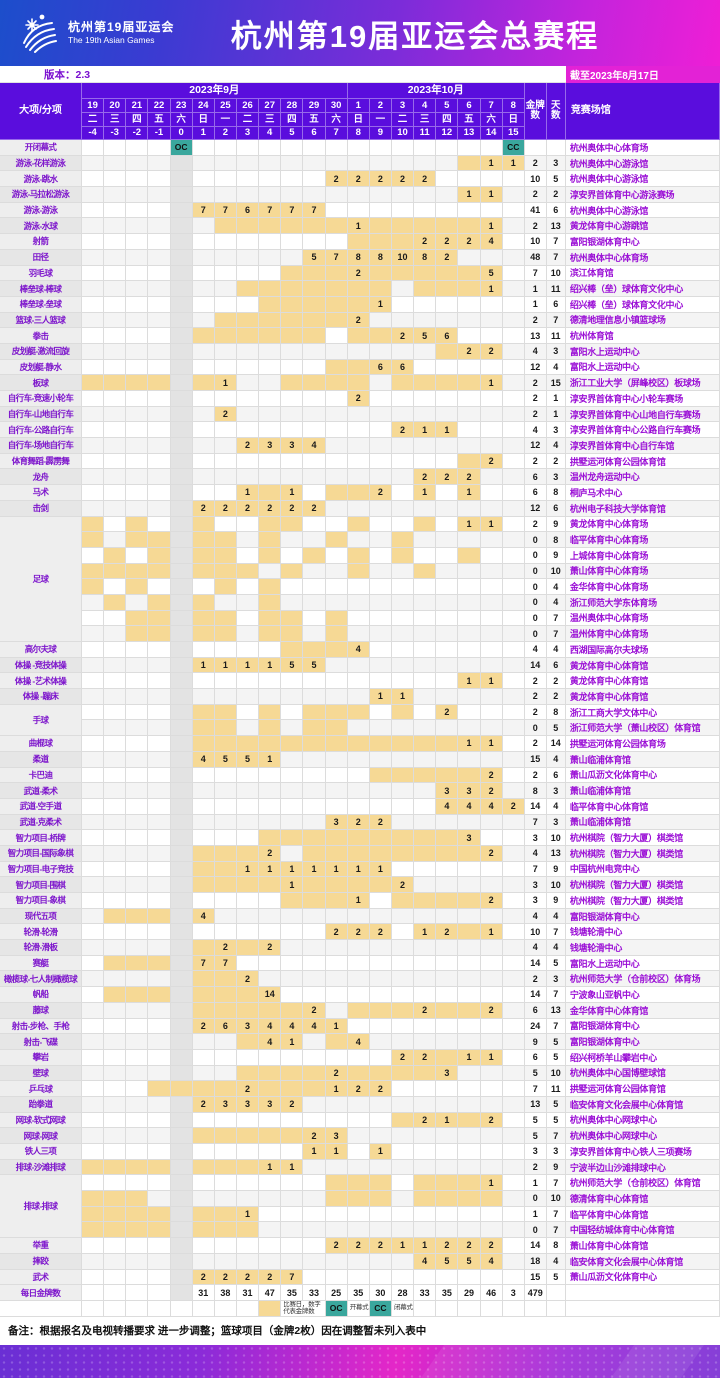 The image size is (720, 1378). Describe the element at coordinates (41, 179) in the screenshot. I see `sport-label: 游泳-跳水` at that location.